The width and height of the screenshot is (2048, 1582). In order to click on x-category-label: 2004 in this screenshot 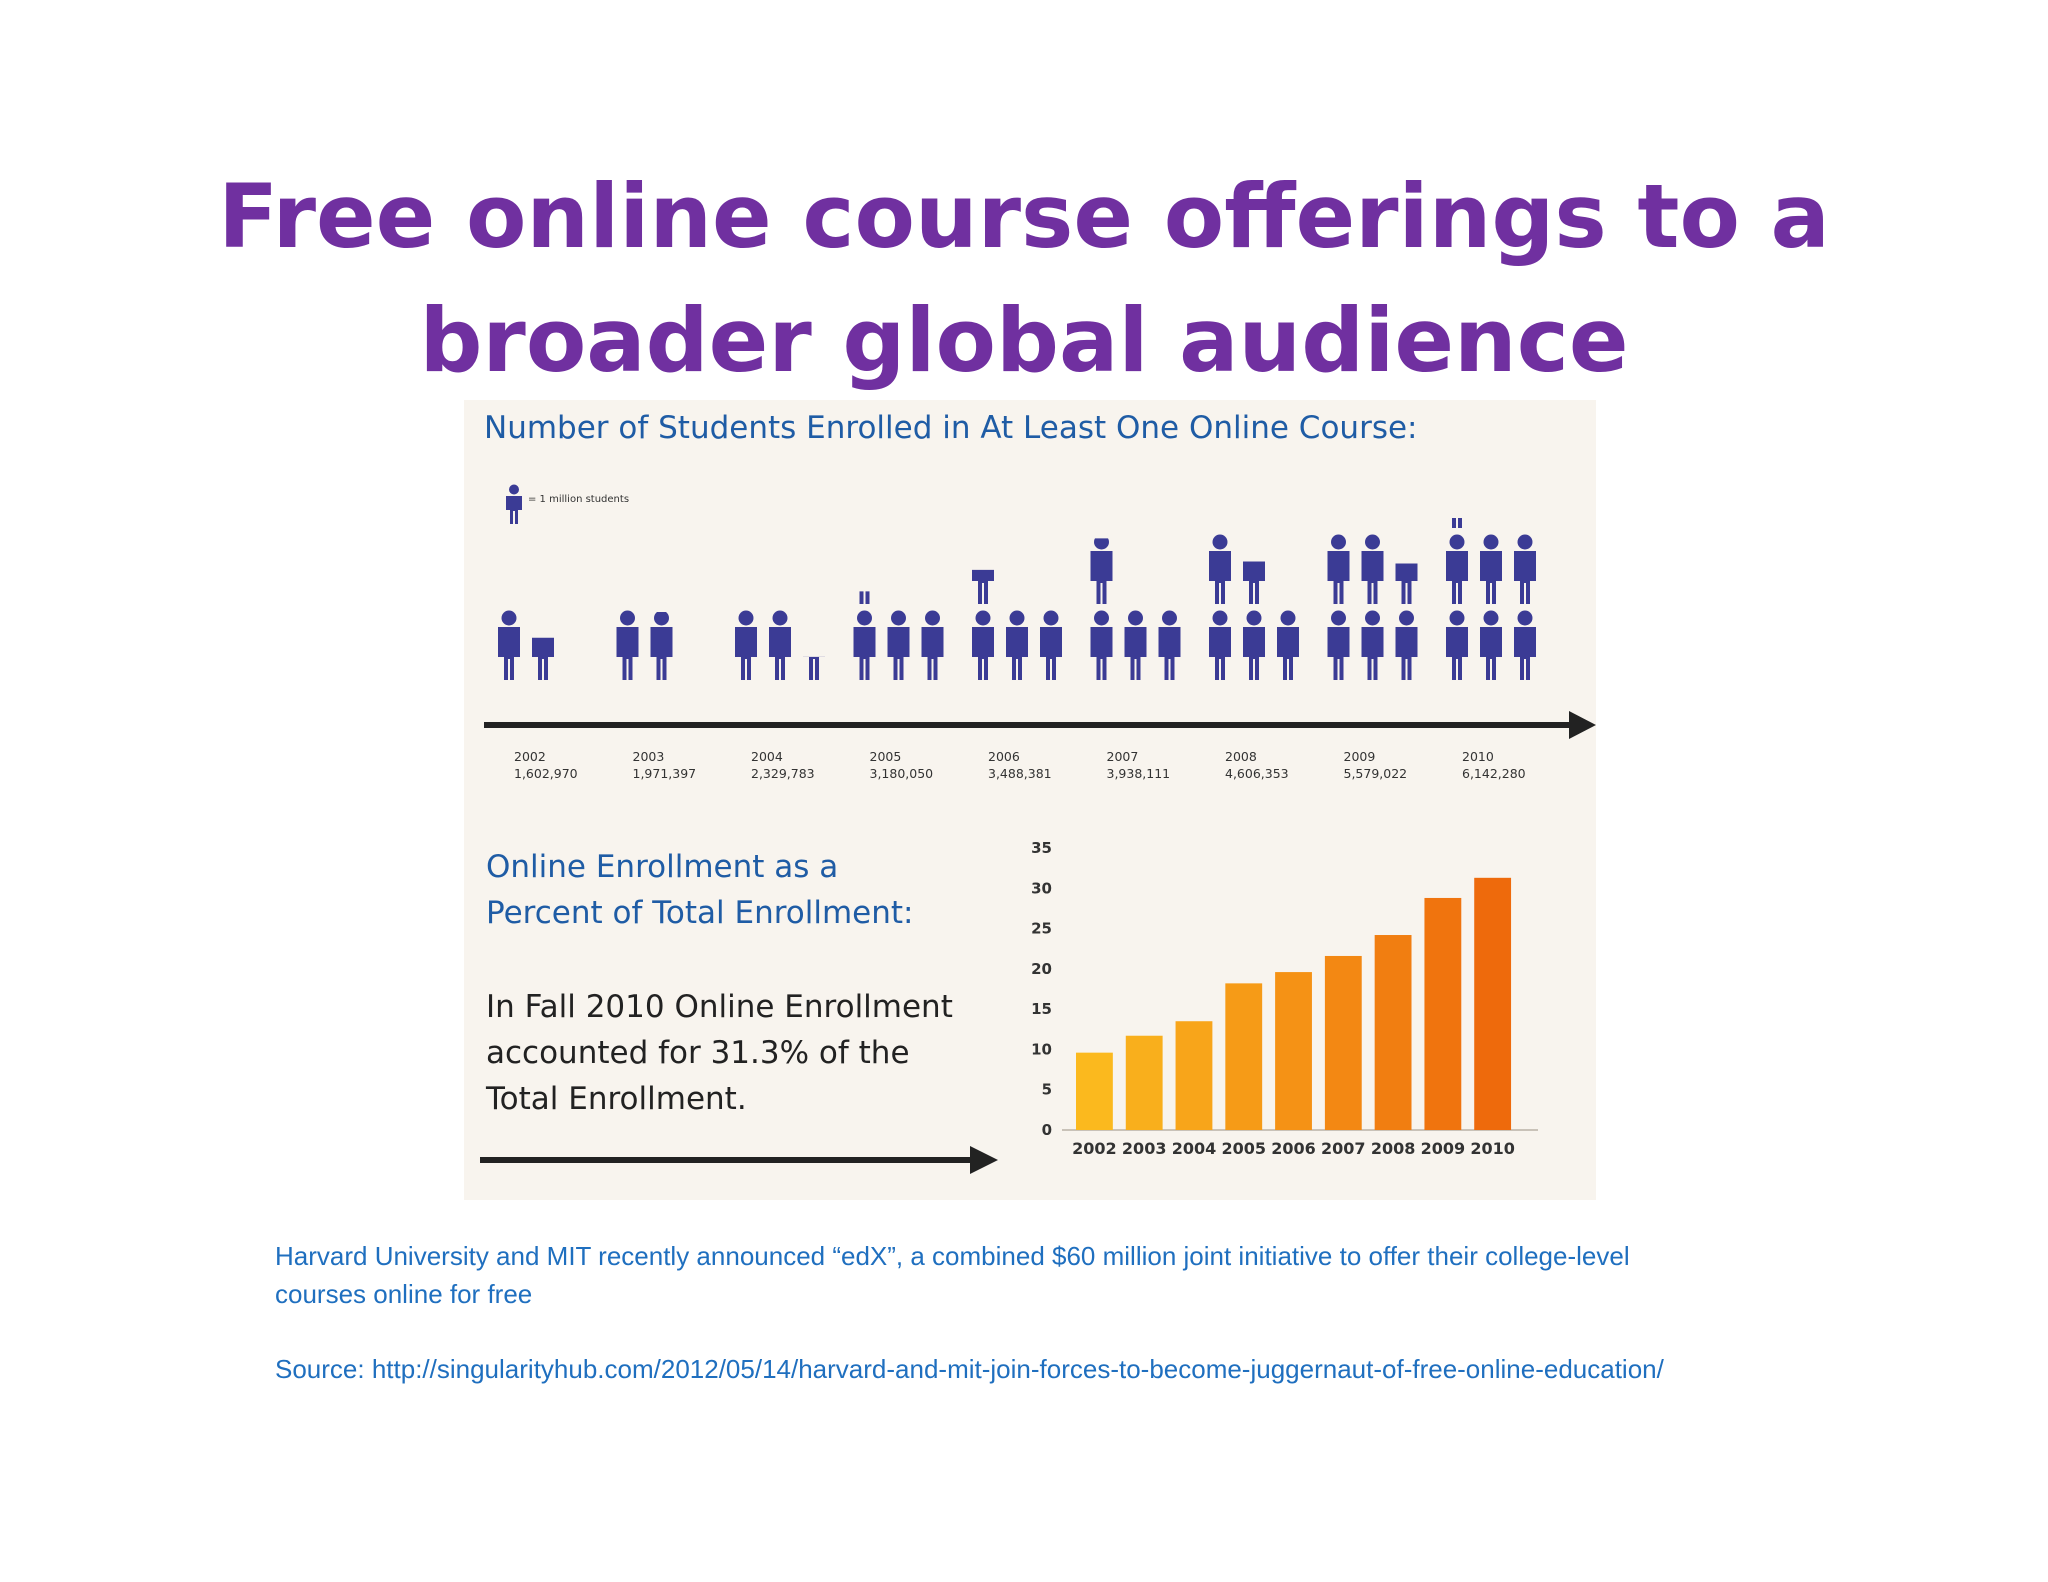, I will do `click(1194, 1148)`.